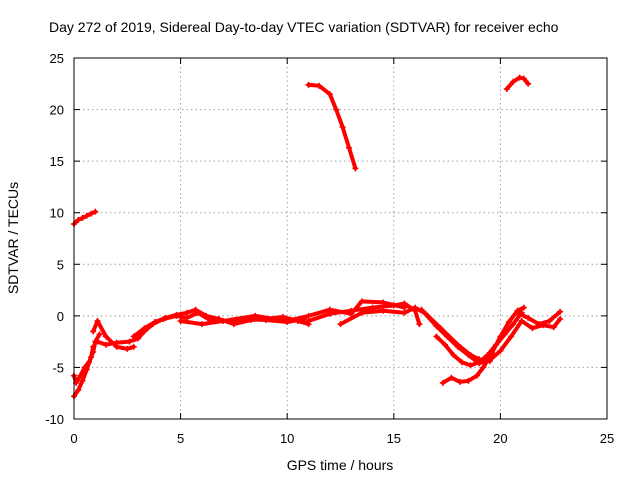 The width and height of the screenshot is (640, 480). I want to click on x-tick-label: 20, so click(500, 438).